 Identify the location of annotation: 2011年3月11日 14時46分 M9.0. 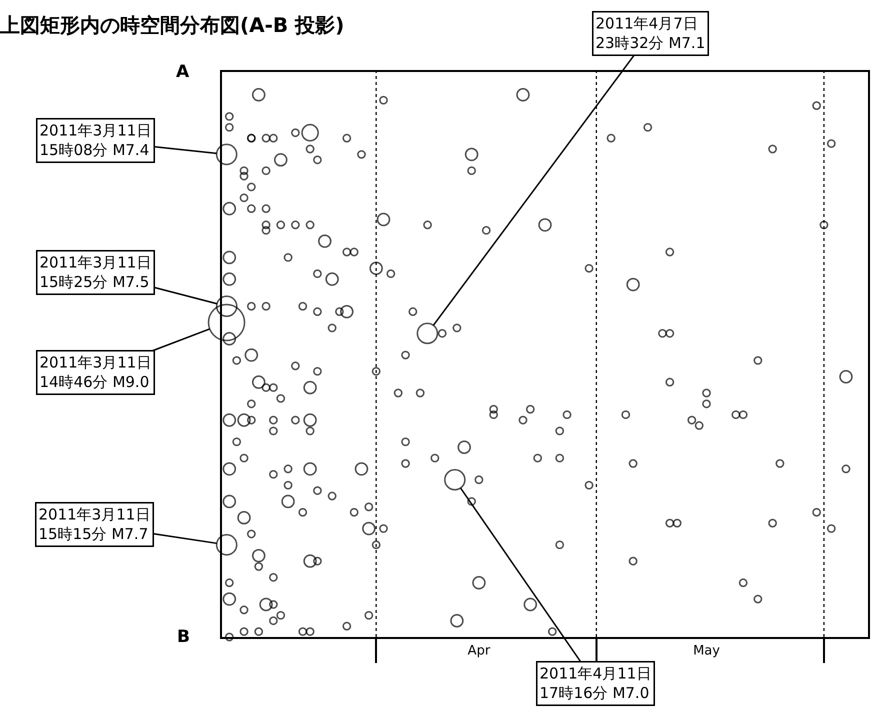
(96, 372).